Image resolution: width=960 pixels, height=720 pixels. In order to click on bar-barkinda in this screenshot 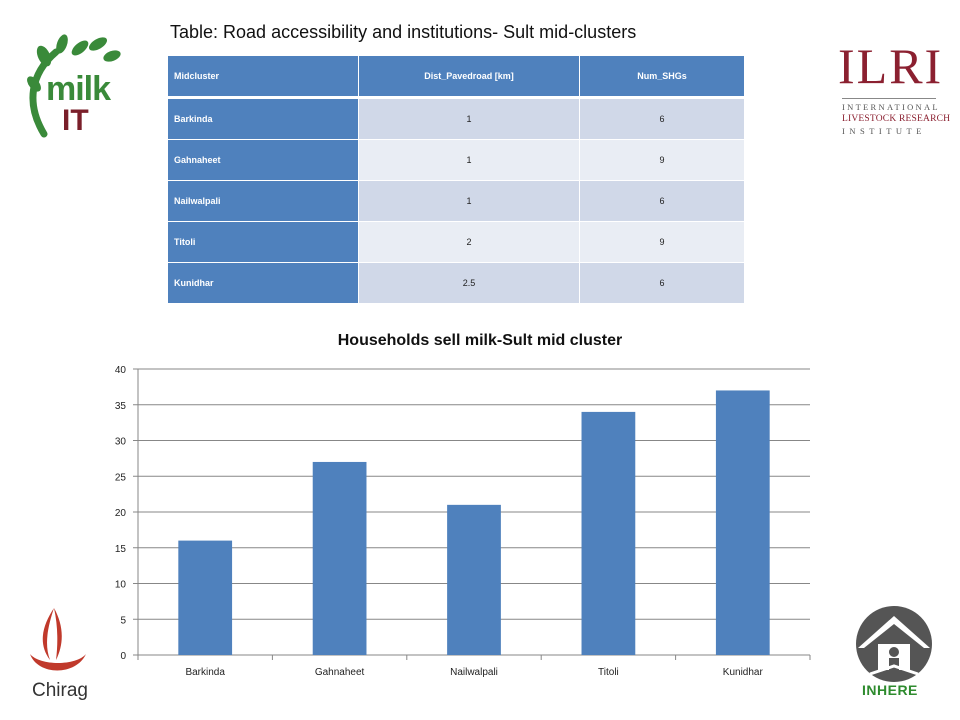, I will do `click(205, 597)`.